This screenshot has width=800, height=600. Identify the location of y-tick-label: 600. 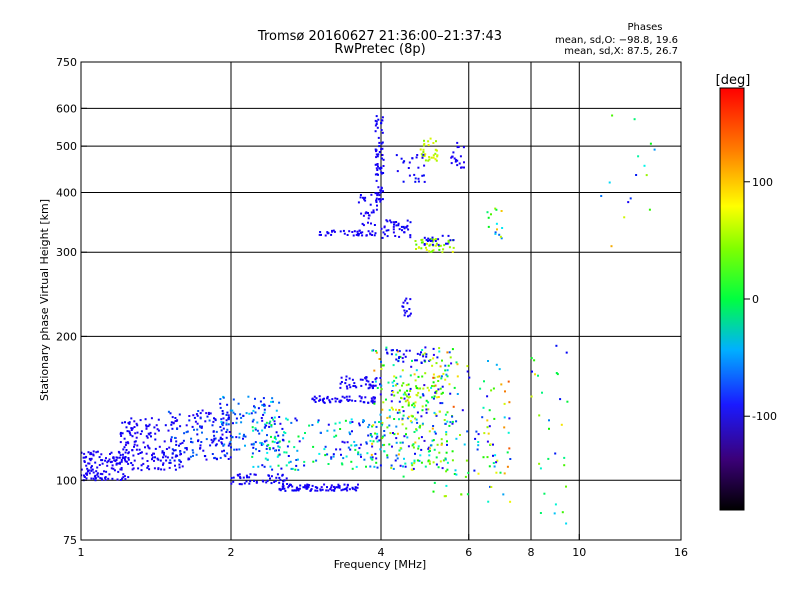
(66, 108).